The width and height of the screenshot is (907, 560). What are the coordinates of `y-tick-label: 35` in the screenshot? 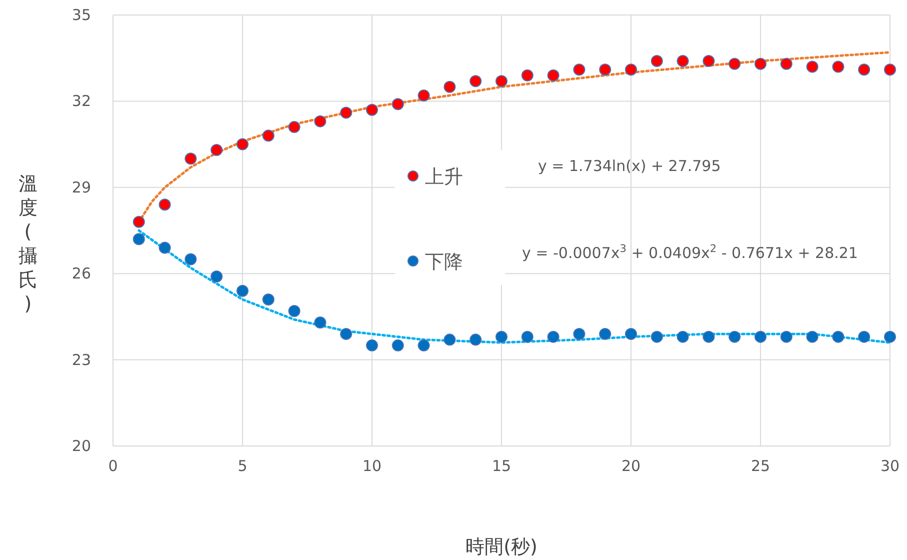 It's located at (81, 15).